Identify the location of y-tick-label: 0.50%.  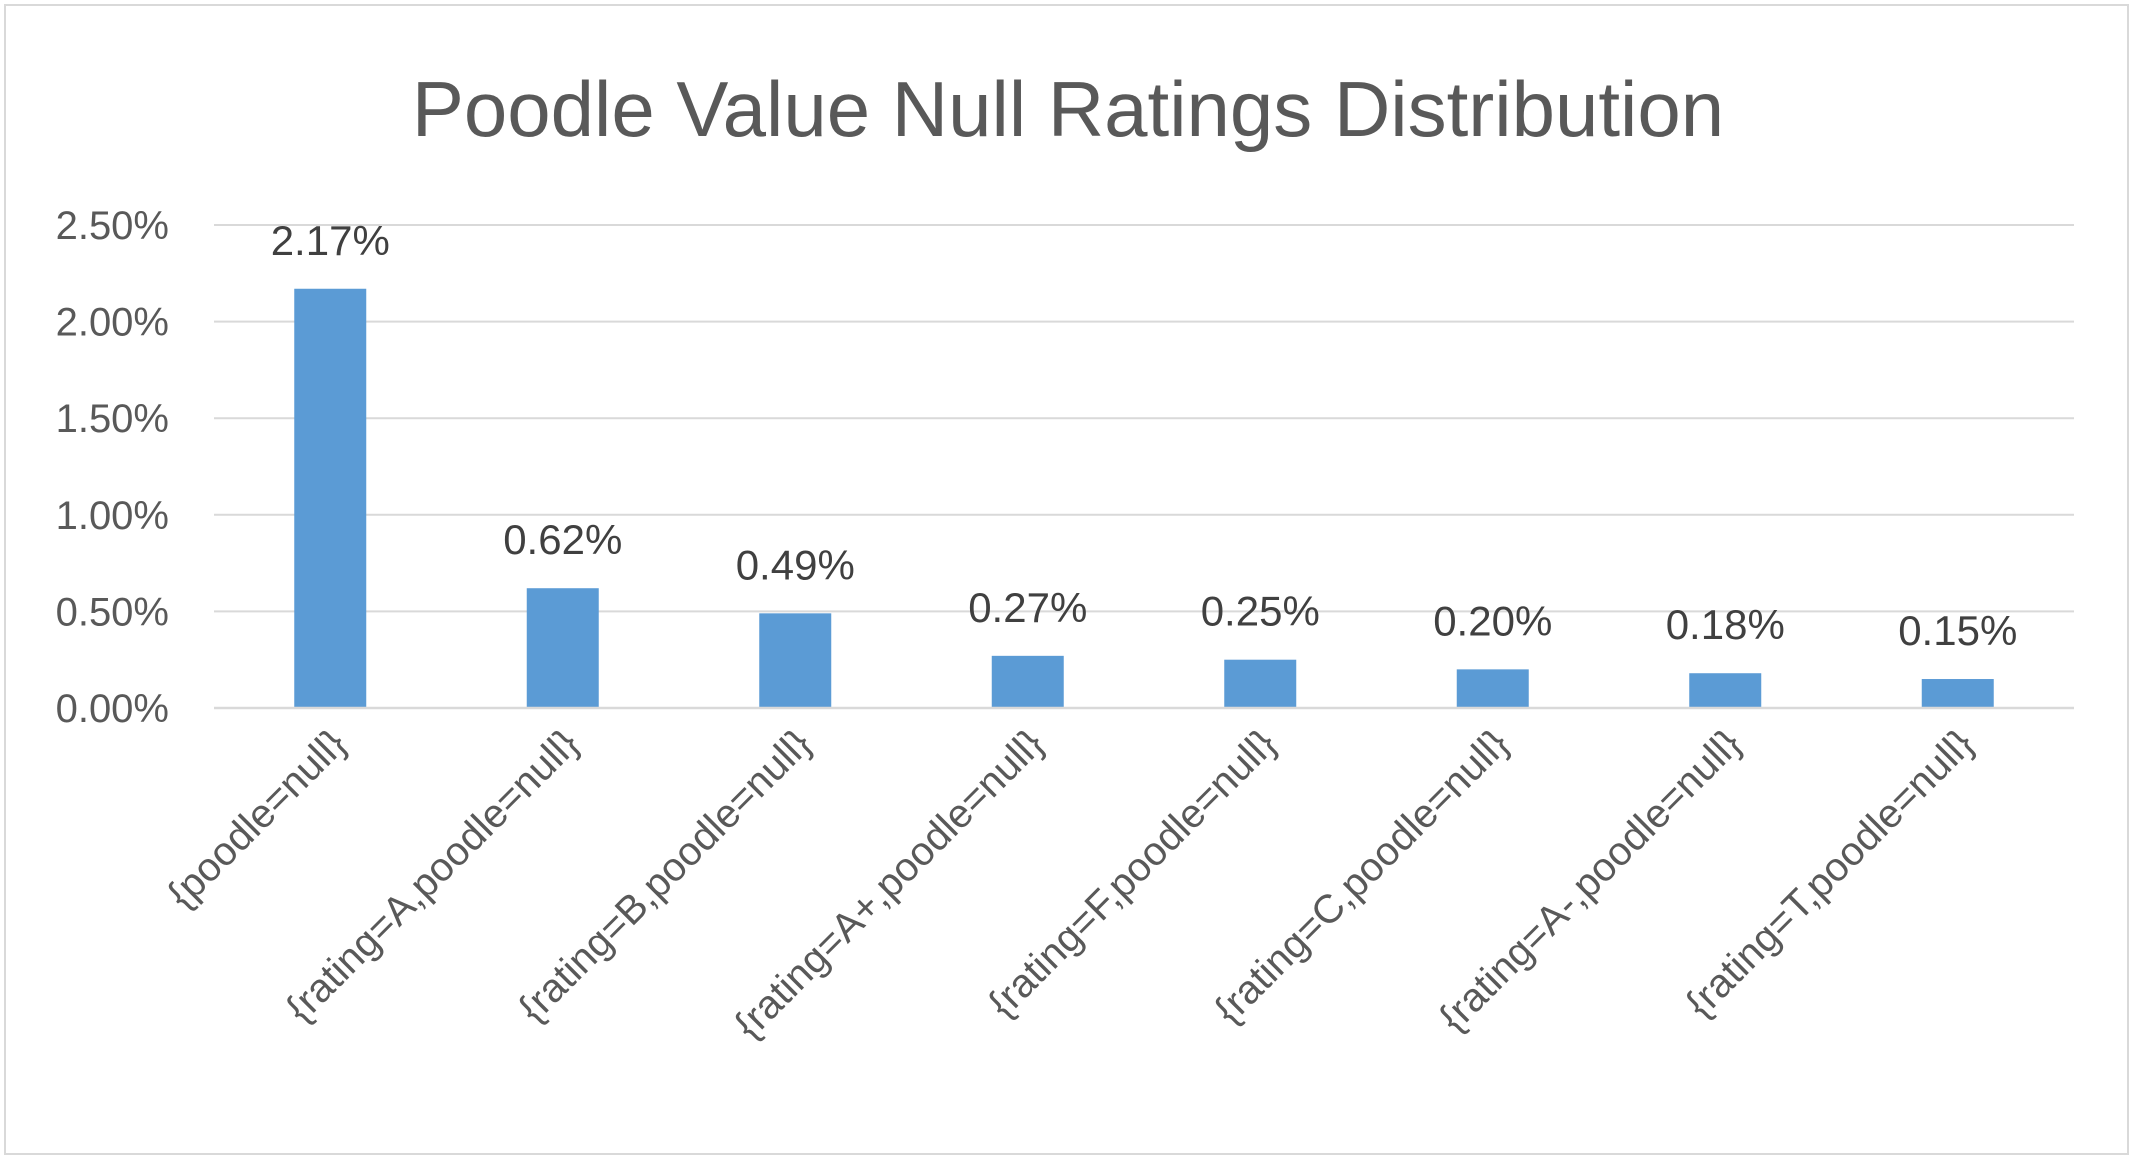
(112, 612).